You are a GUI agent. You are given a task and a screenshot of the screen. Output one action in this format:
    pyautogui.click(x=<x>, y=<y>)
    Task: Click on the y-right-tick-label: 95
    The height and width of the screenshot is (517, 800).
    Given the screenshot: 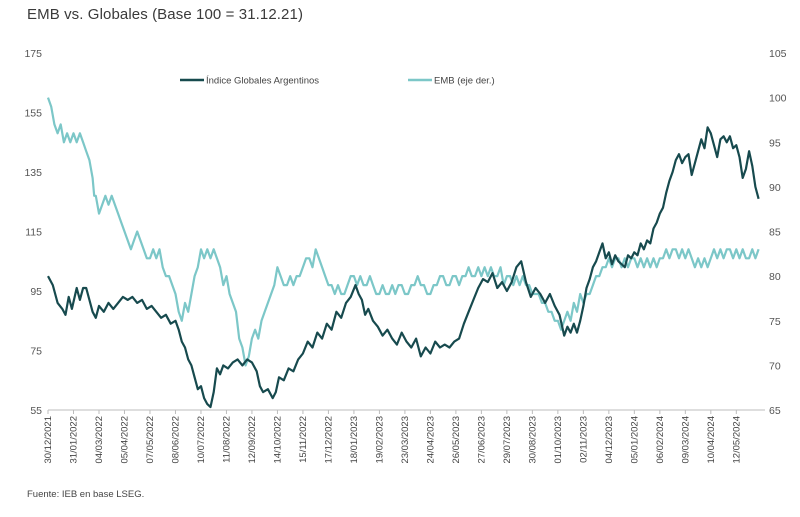 What is the action you would take?
    pyautogui.click(x=775, y=143)
    